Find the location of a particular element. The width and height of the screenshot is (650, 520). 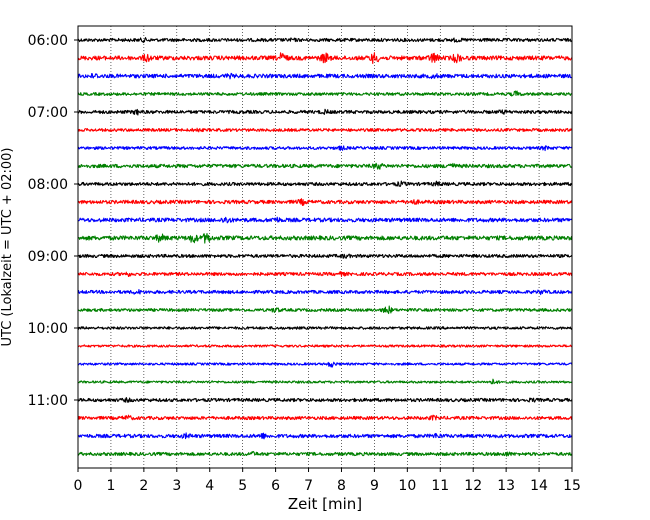

x-tick-label-7: 7 is located at coordinates (308, 486).